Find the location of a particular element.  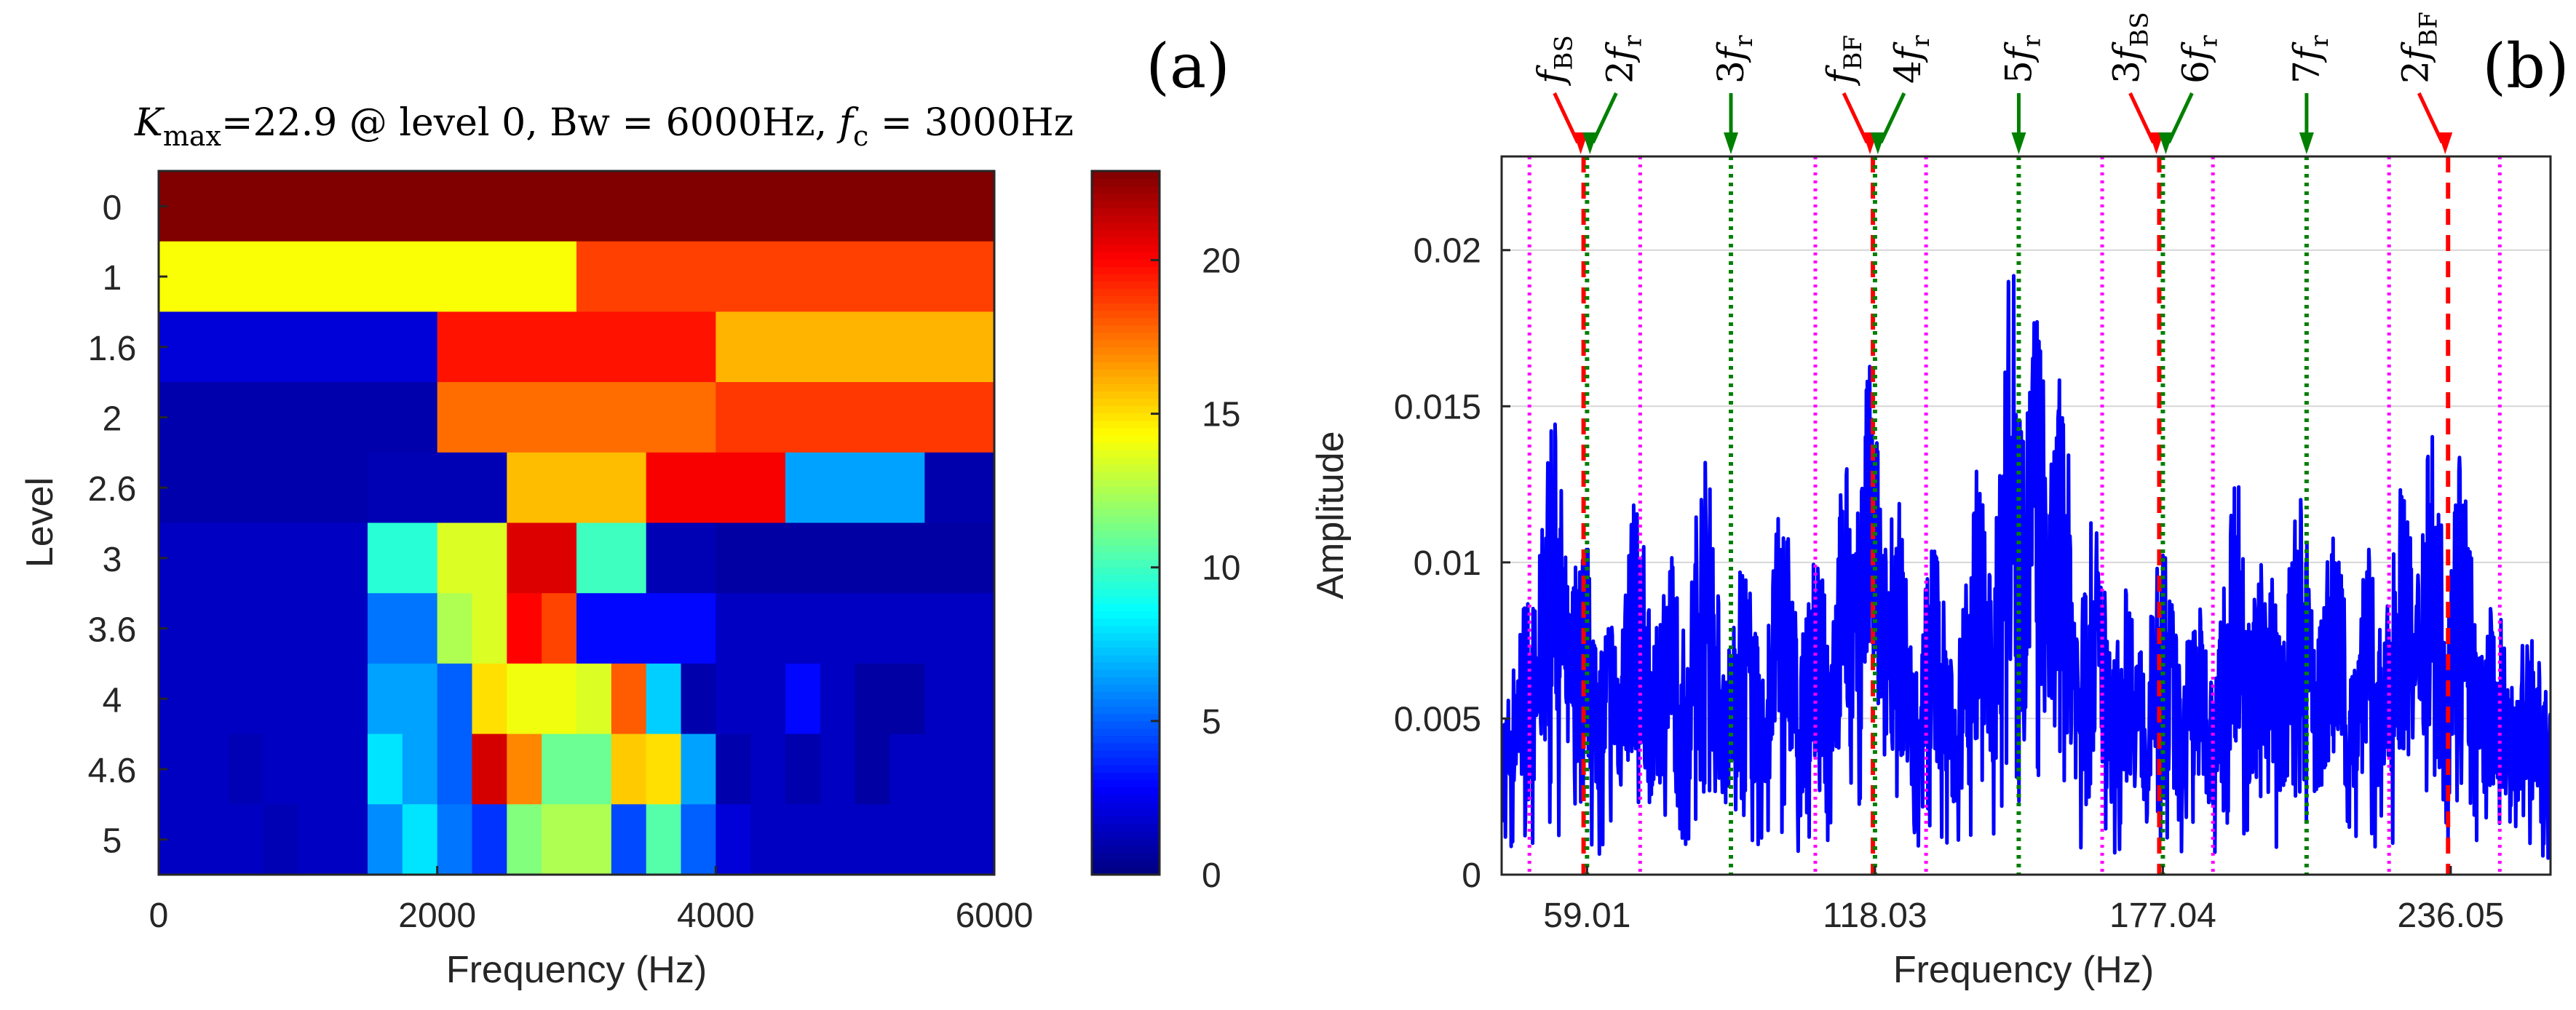

spectrum-x-label: Frequency (Hz) is located at coordinates (2023, 970).